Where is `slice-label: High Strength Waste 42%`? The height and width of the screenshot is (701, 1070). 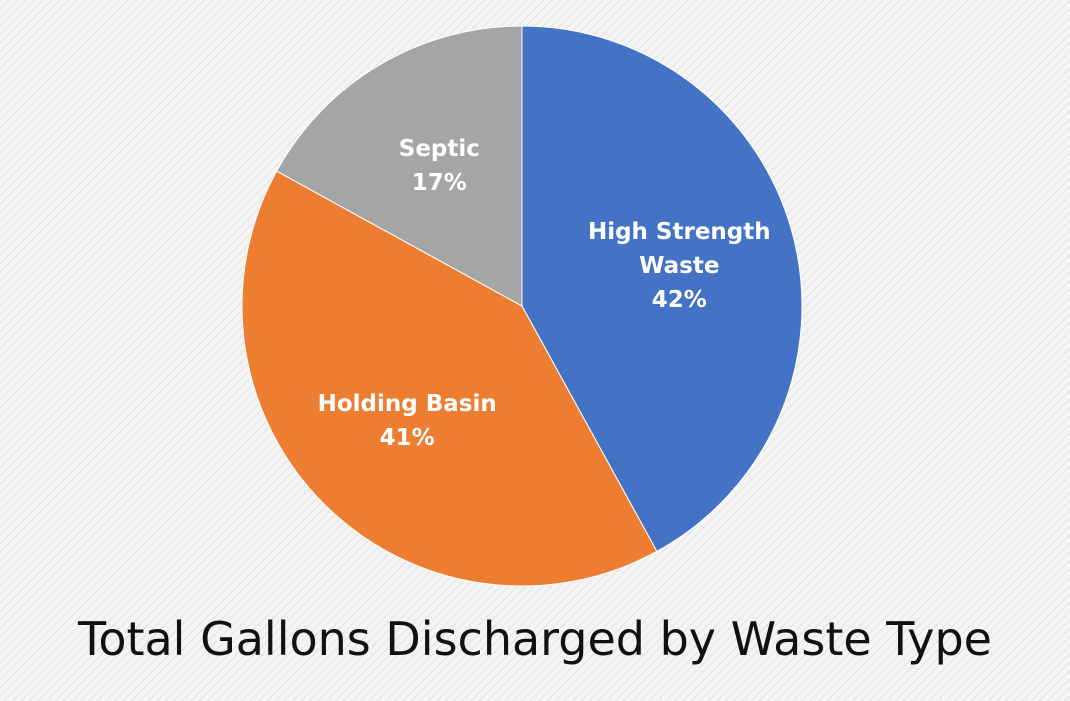 slice-label: High Strength Waste 42% is located at coordinates (679, 266).